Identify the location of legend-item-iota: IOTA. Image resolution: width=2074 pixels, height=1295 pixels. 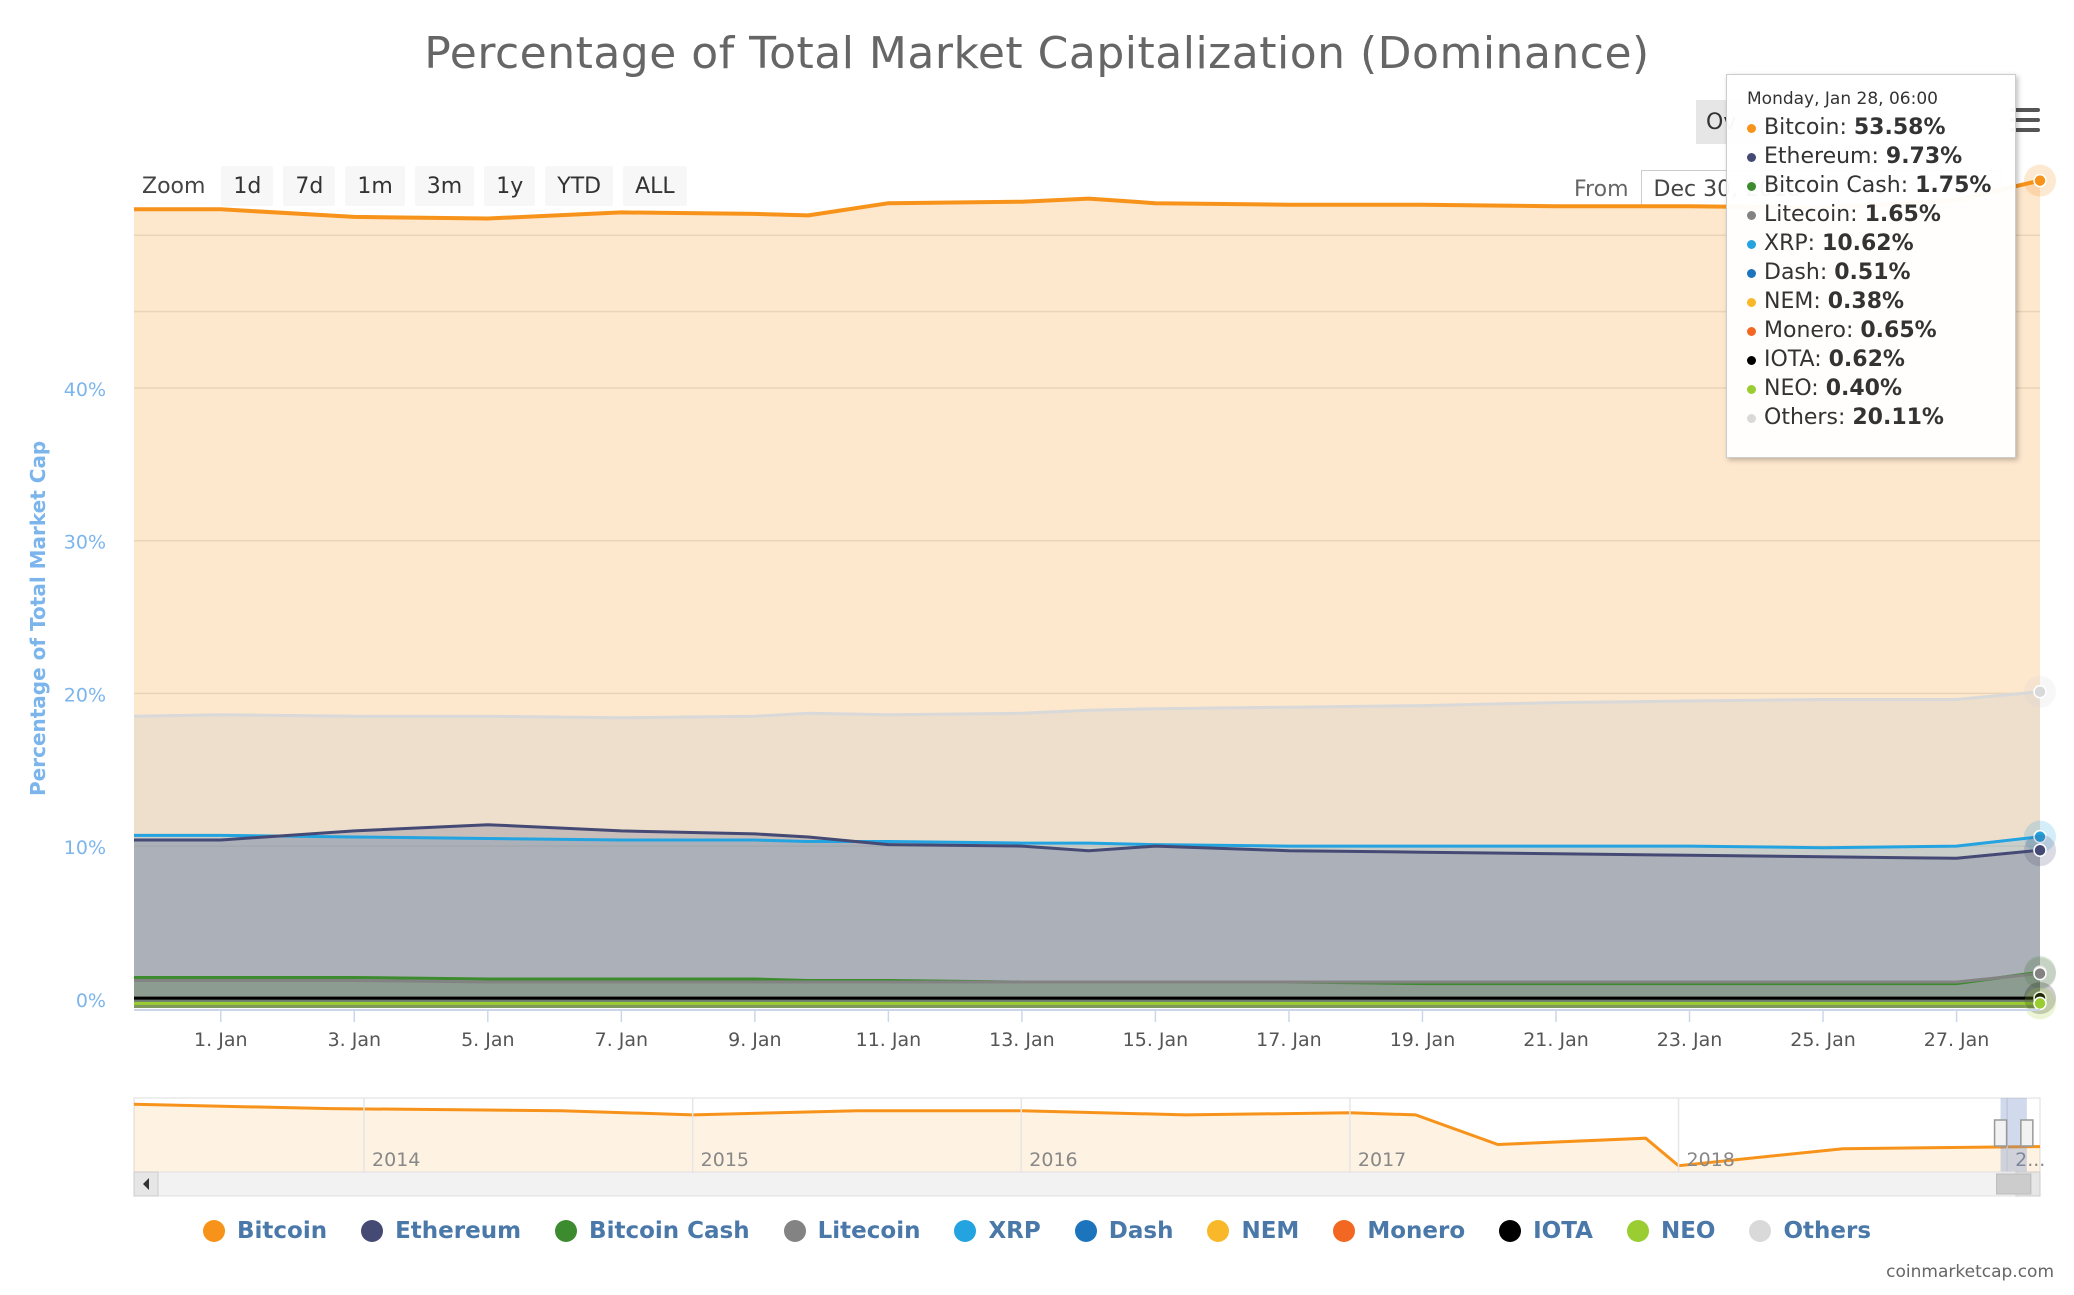
(1546, 1231).